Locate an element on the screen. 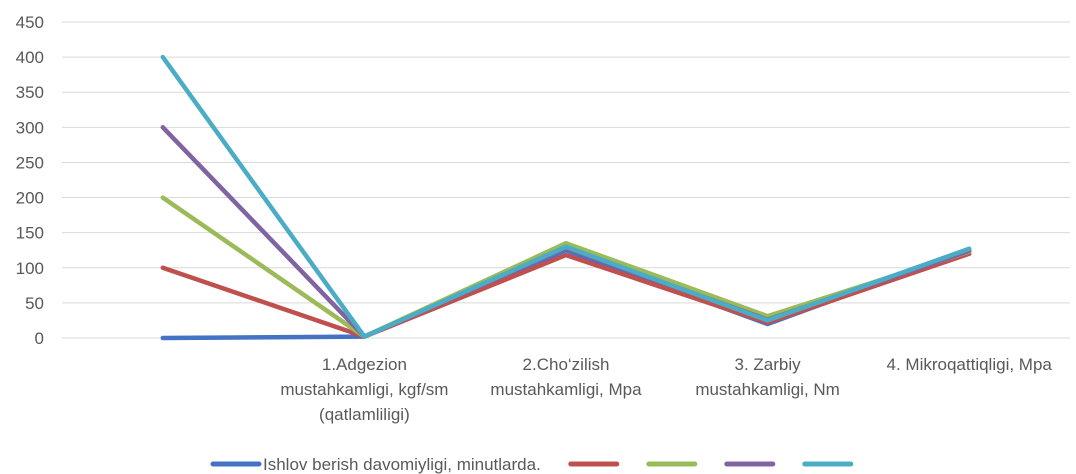 Image resolution: width=1076 pixels, height=474 pixels. legend: Ishlov berish davomiyligi, minutlarda. is located at coordinates (532, 464).